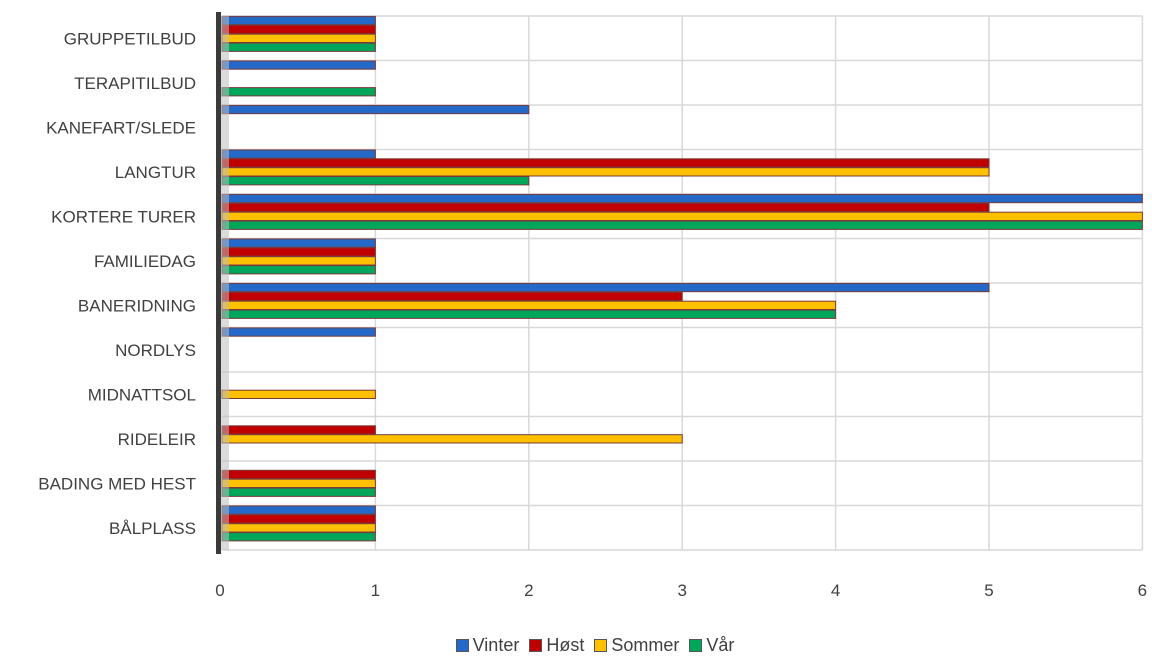 The height and width of the screenshot is (663, 1152). What do you see at coordinates (601, 645) in the screenshot?
I see `legend-swatch-sommer` at bounding box center [601, 645].